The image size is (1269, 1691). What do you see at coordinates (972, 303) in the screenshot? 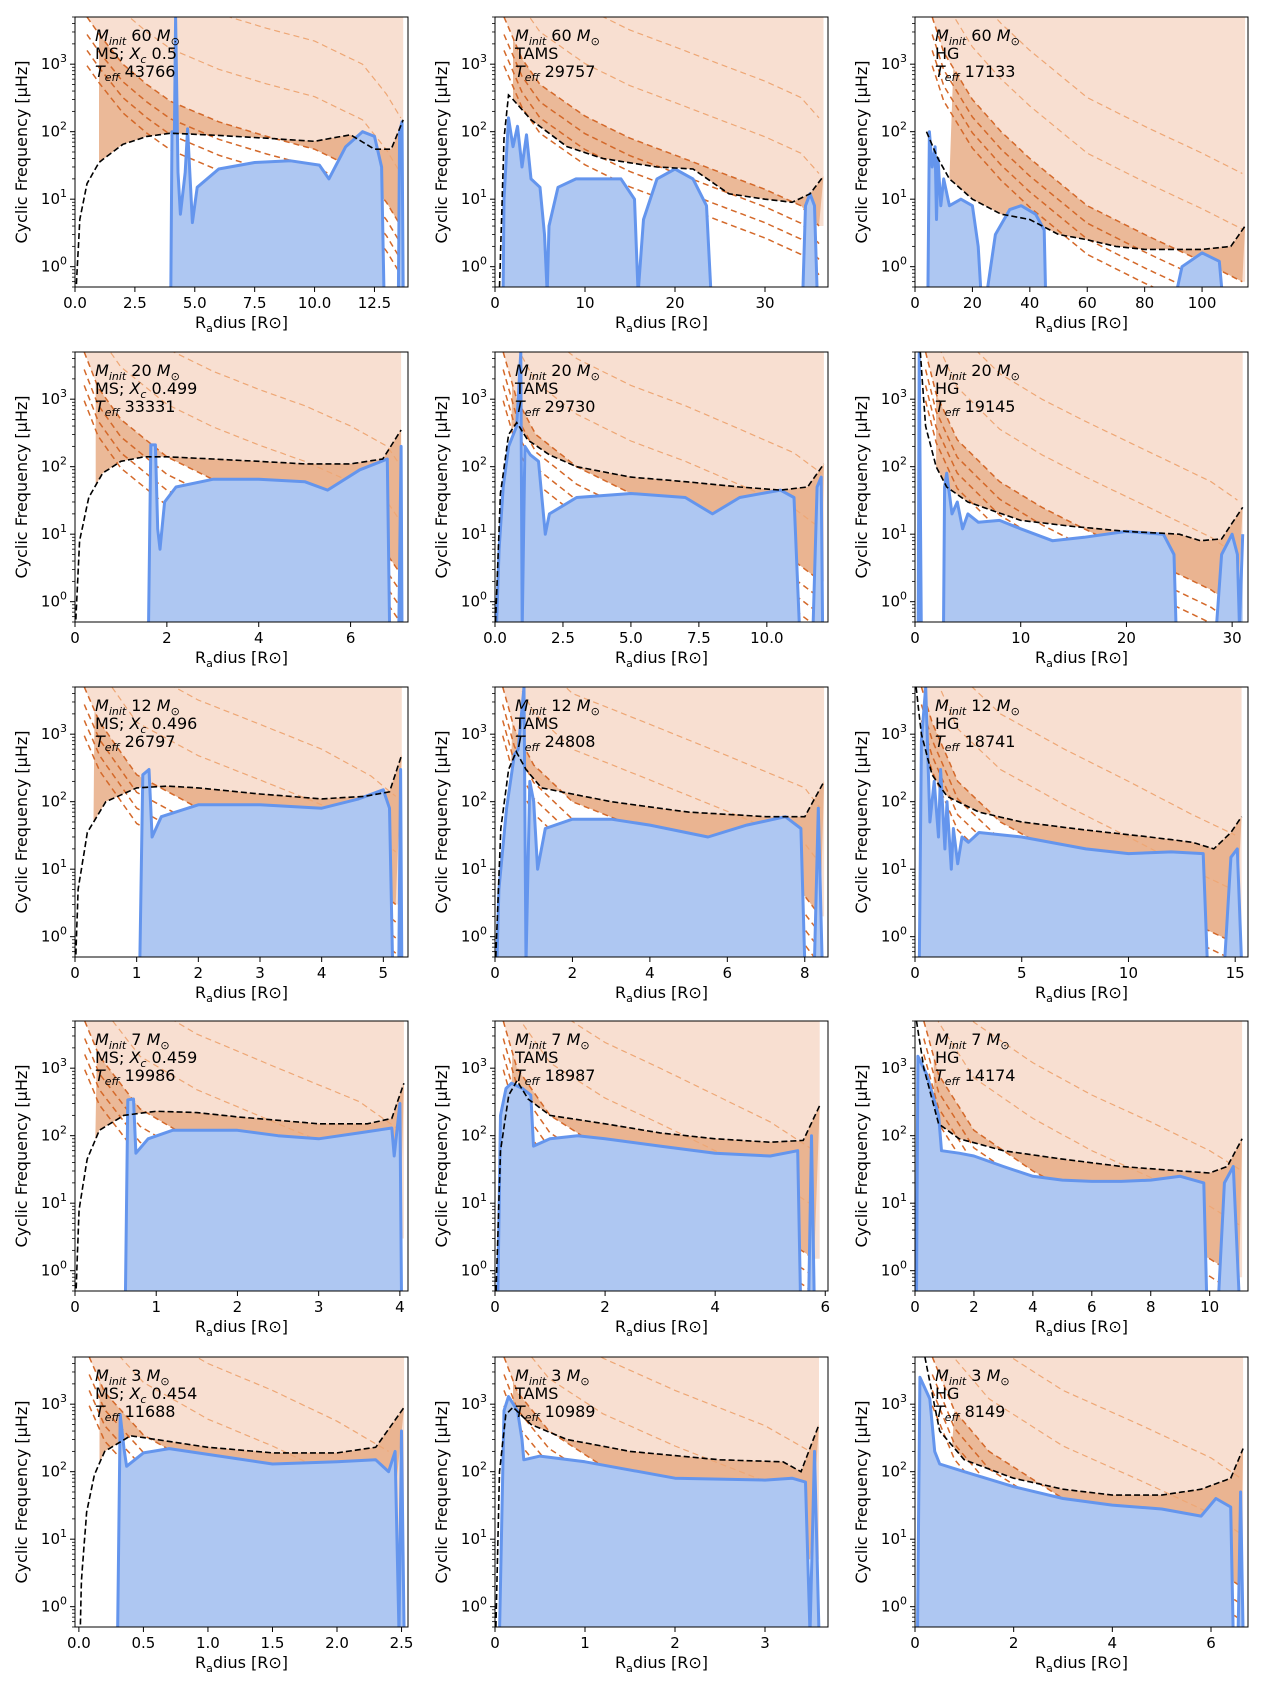
I see `x-tick-label: 20` at bounding box center [972, 303].